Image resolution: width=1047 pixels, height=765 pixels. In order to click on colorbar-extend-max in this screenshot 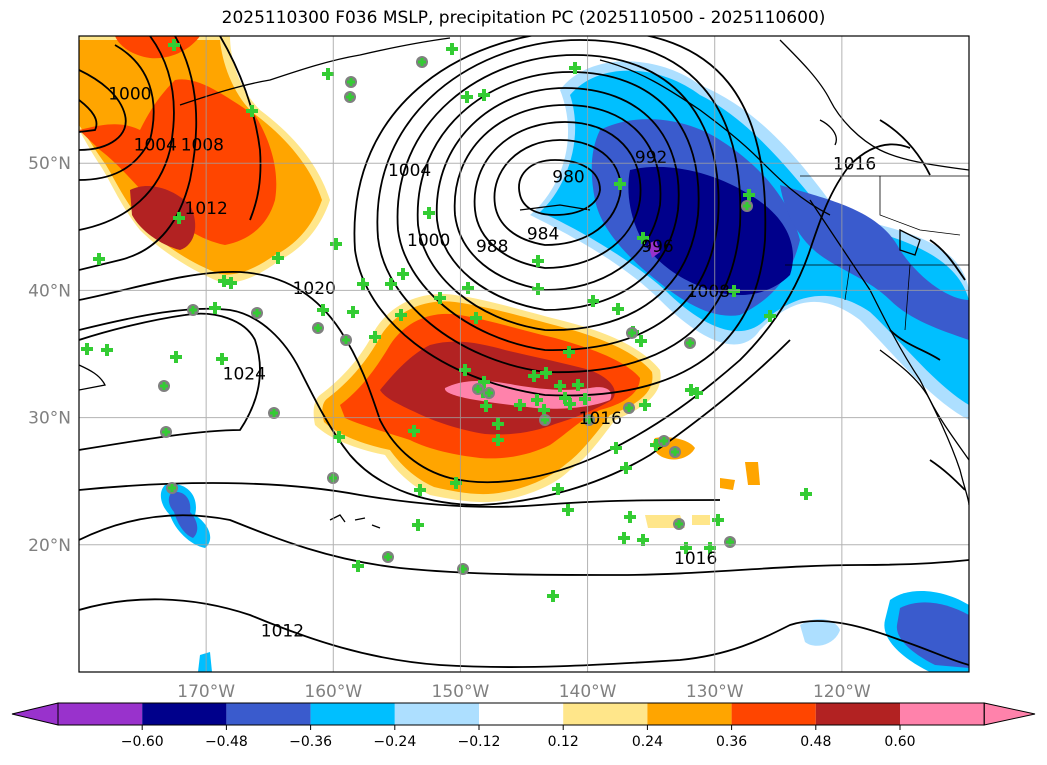, I will do `click(1009, 714)`.